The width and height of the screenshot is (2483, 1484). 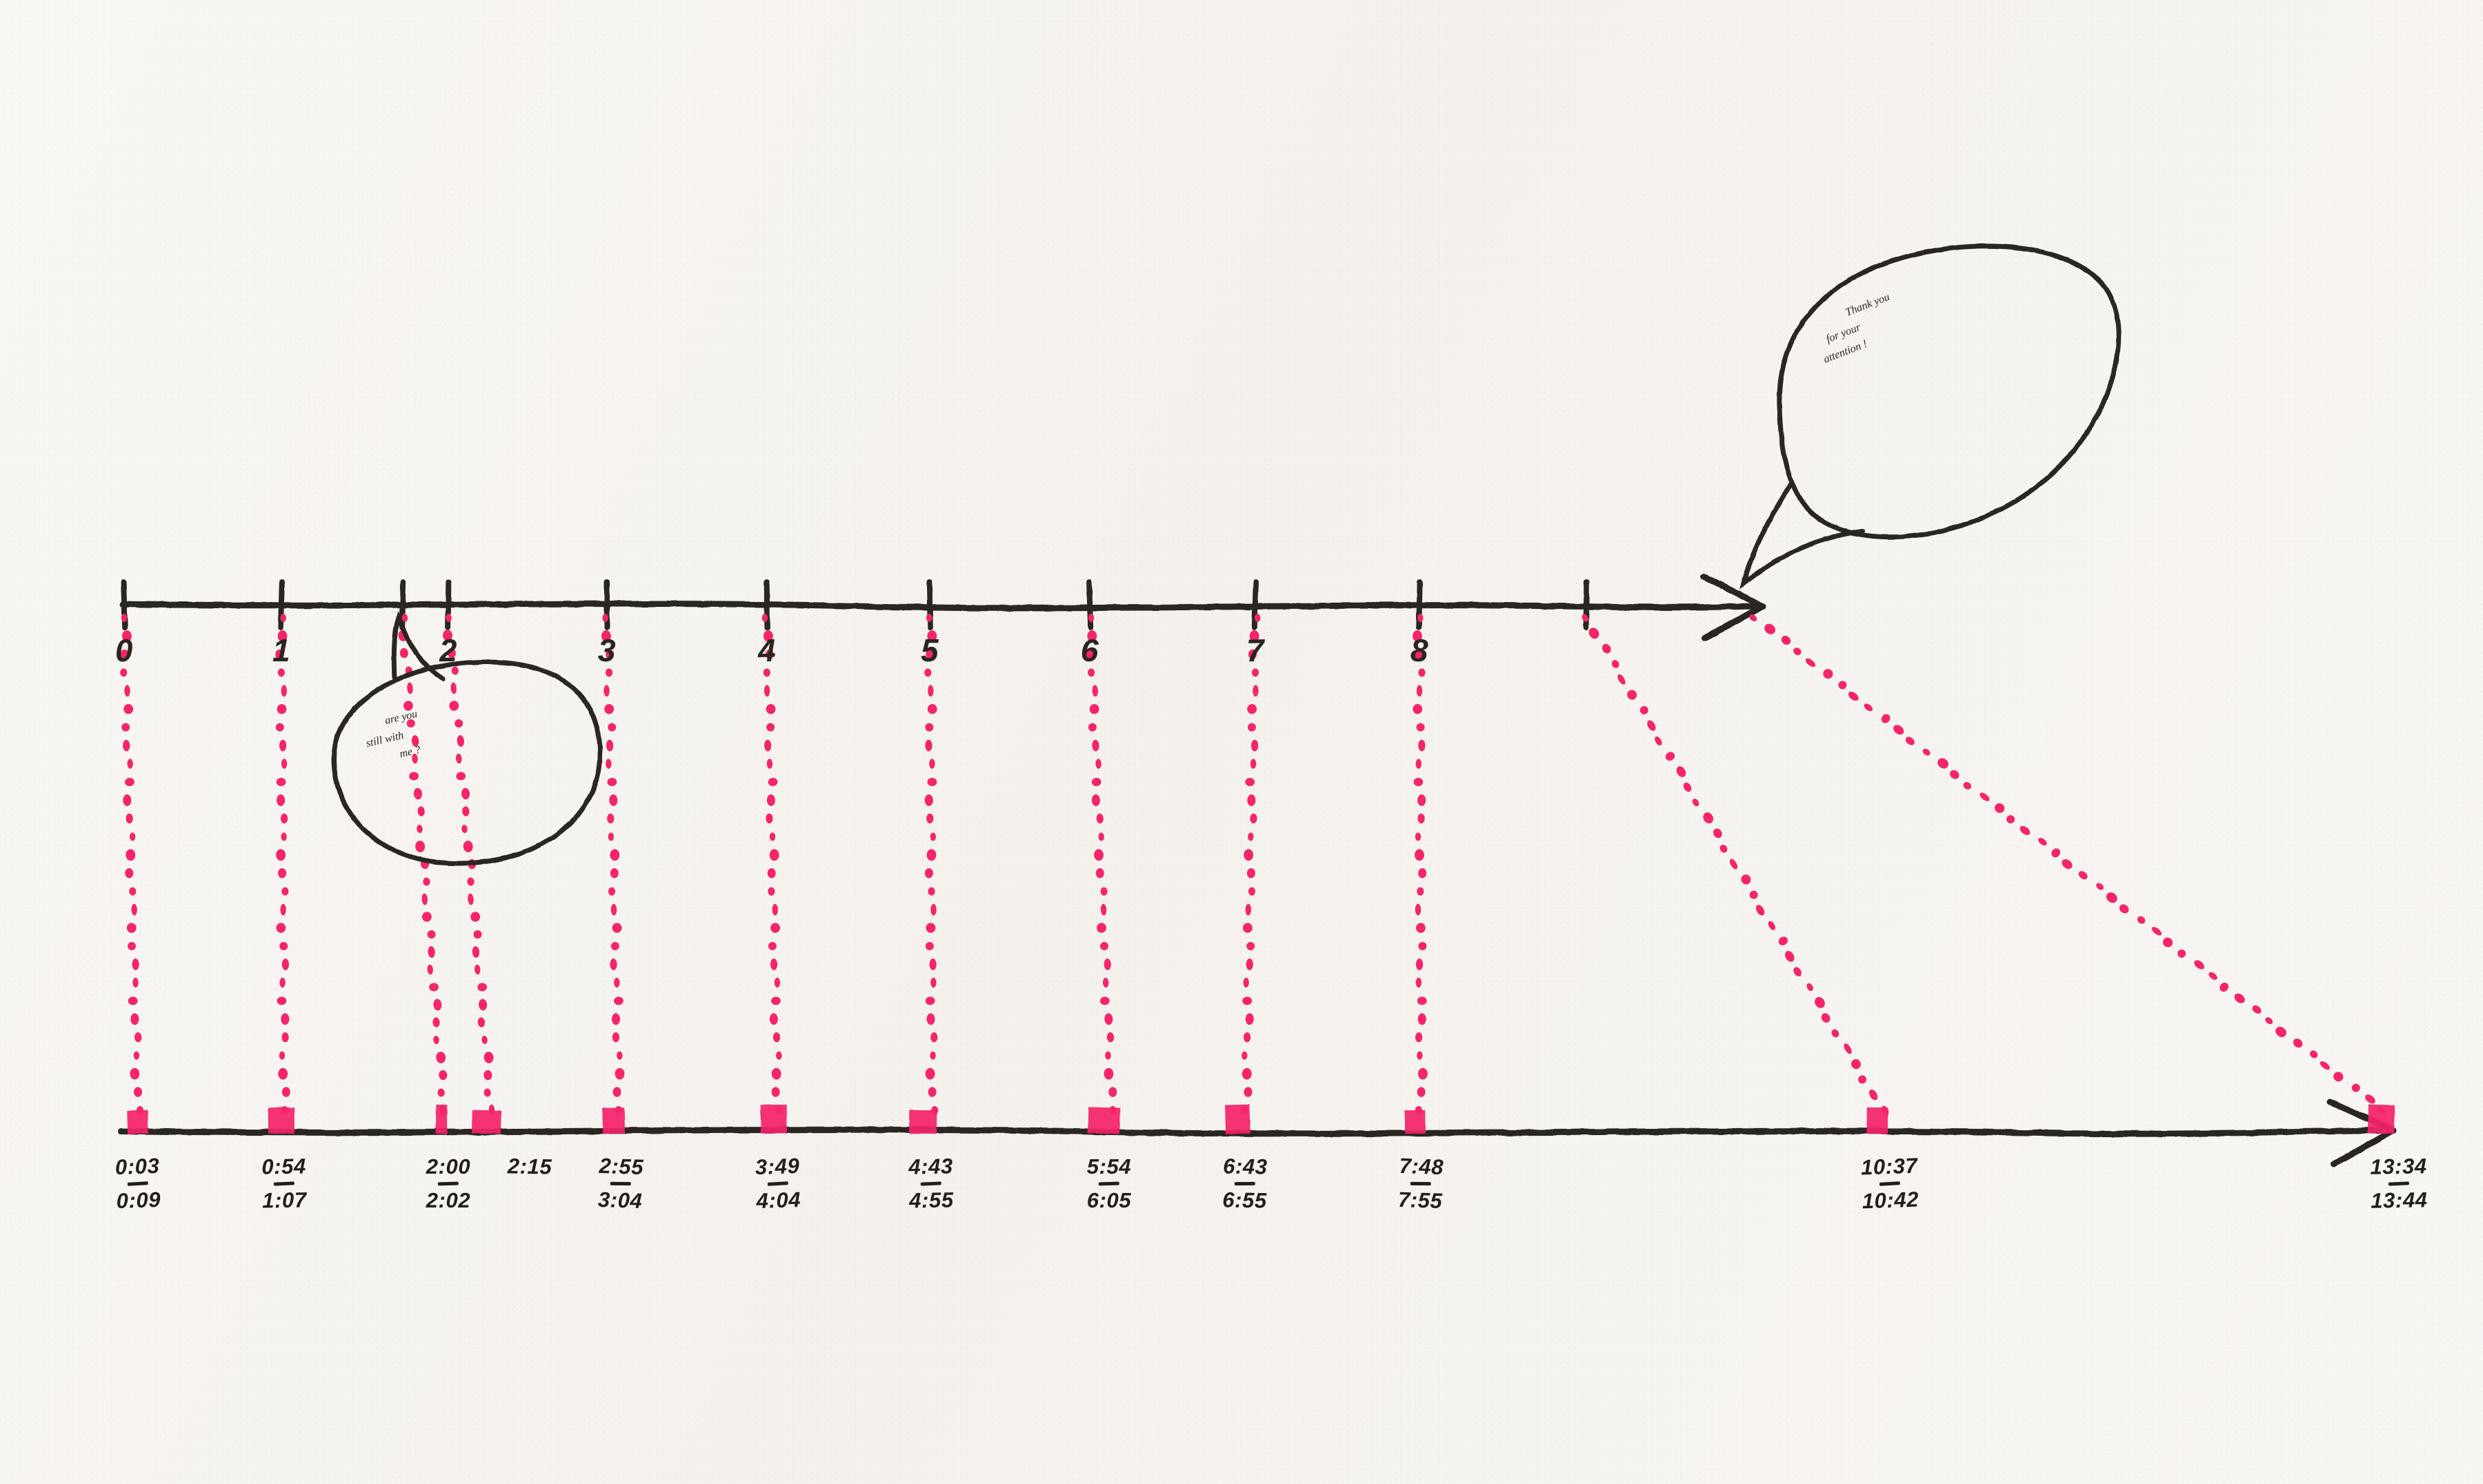 What do you see at coordinates (622, 1166) in the screenshot?
I see `actual-start-time: 2:55` at bounding box center [622, 1166].